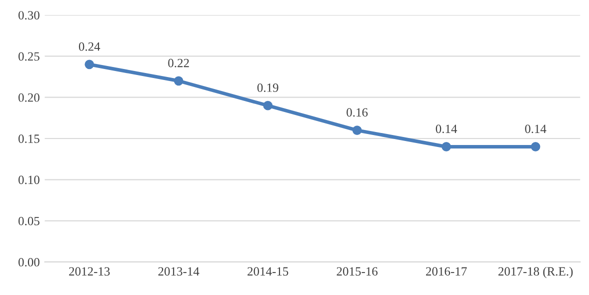 The width and height of the screenshot is (589, 295). What do you see at coordinates (89, 46) in the screenshot?
I see `data-label: 0.24` at bounding box center [89, 46].